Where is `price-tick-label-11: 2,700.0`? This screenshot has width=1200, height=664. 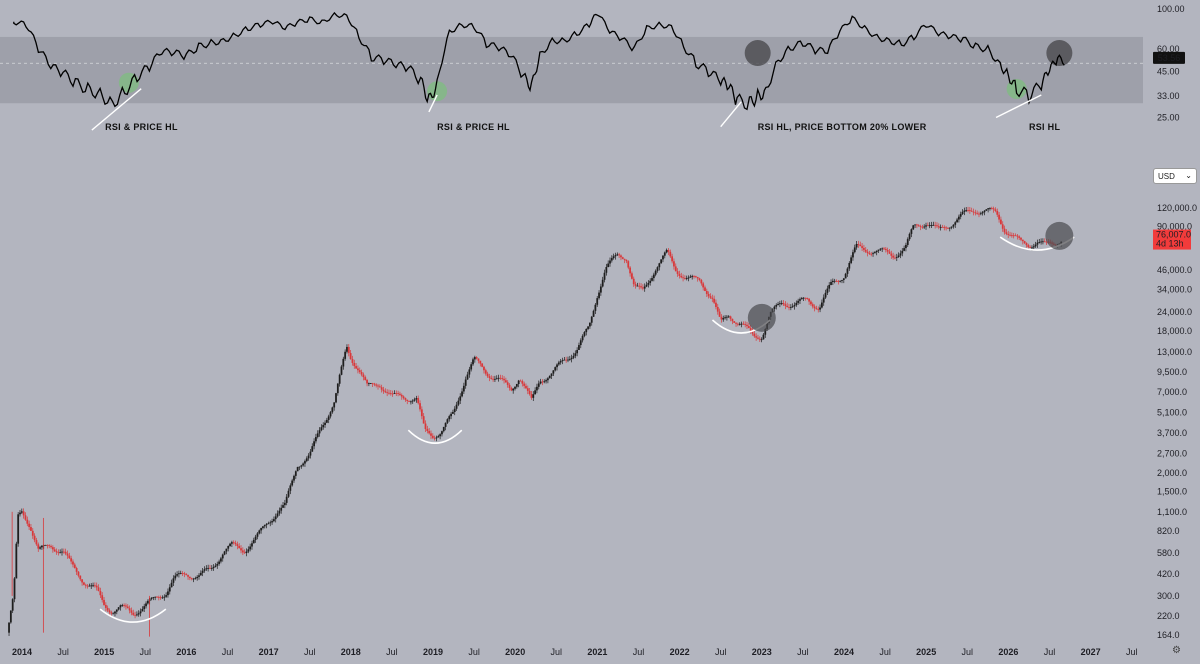 price-tick-label-11: 2,700.0 is located at coordinates (1172, 454).